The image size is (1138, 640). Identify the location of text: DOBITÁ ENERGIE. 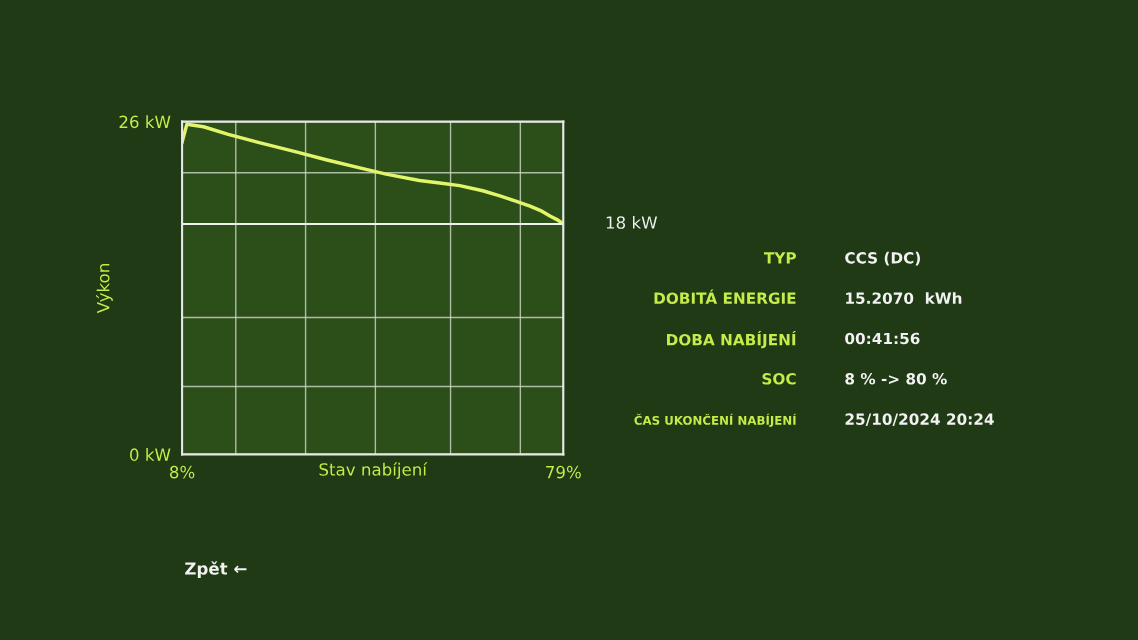
(725, 296).